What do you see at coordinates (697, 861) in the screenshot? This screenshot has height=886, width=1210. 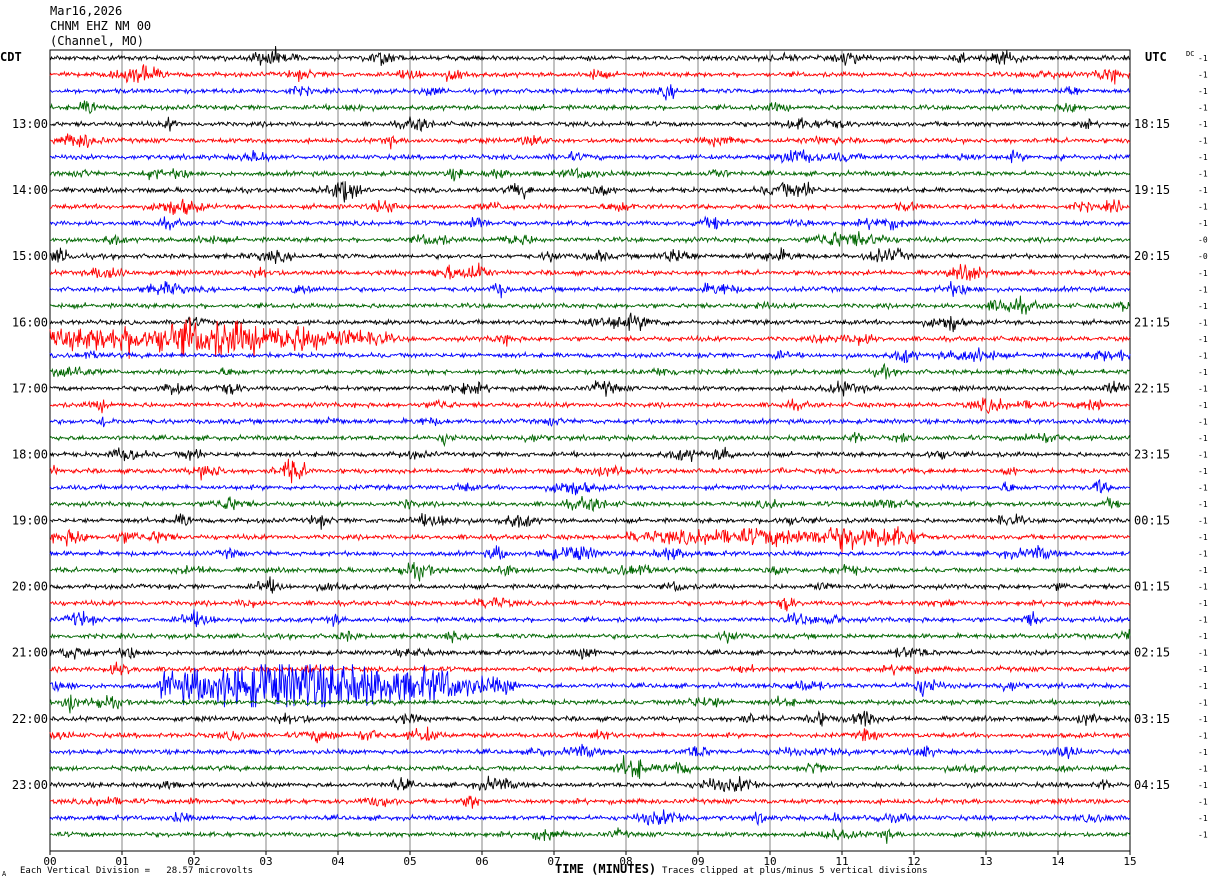 I see `x-tick-label: 09` at bounding box center [697, 861].